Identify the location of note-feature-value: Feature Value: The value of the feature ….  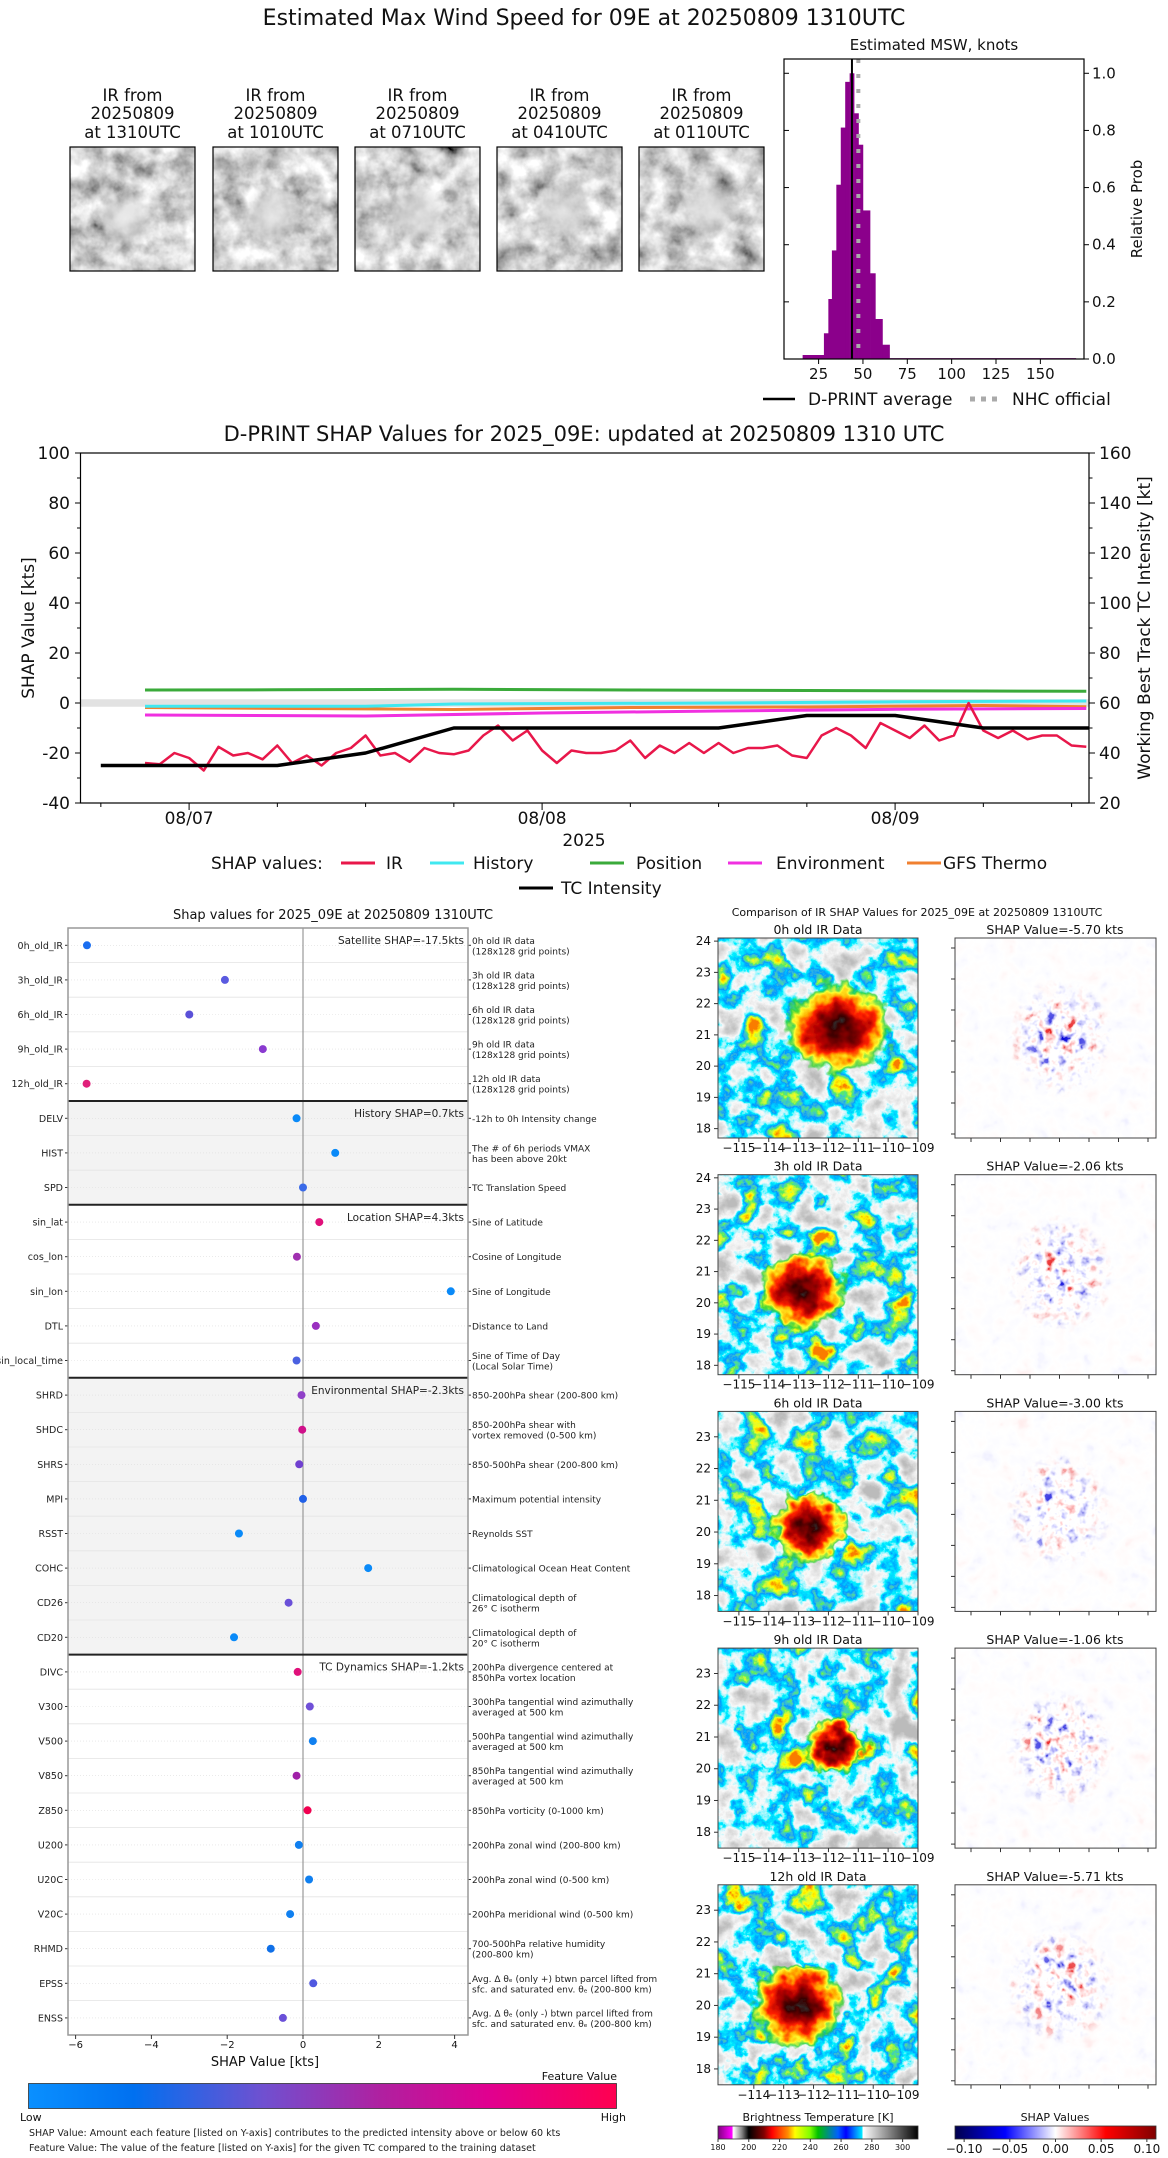
(282, 2148).